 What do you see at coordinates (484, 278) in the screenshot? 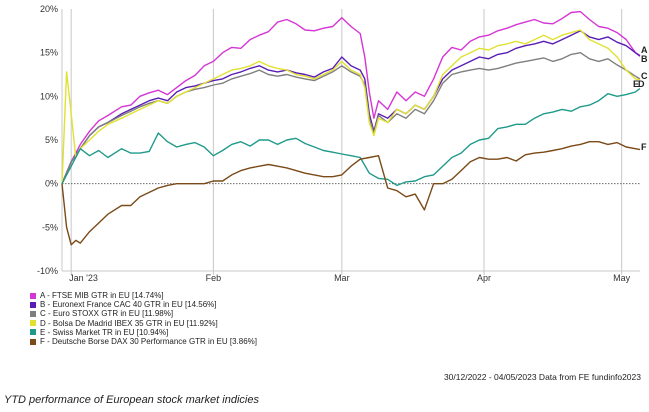
I see `x-tick-label: Apr` at bounding box center [484, 278].